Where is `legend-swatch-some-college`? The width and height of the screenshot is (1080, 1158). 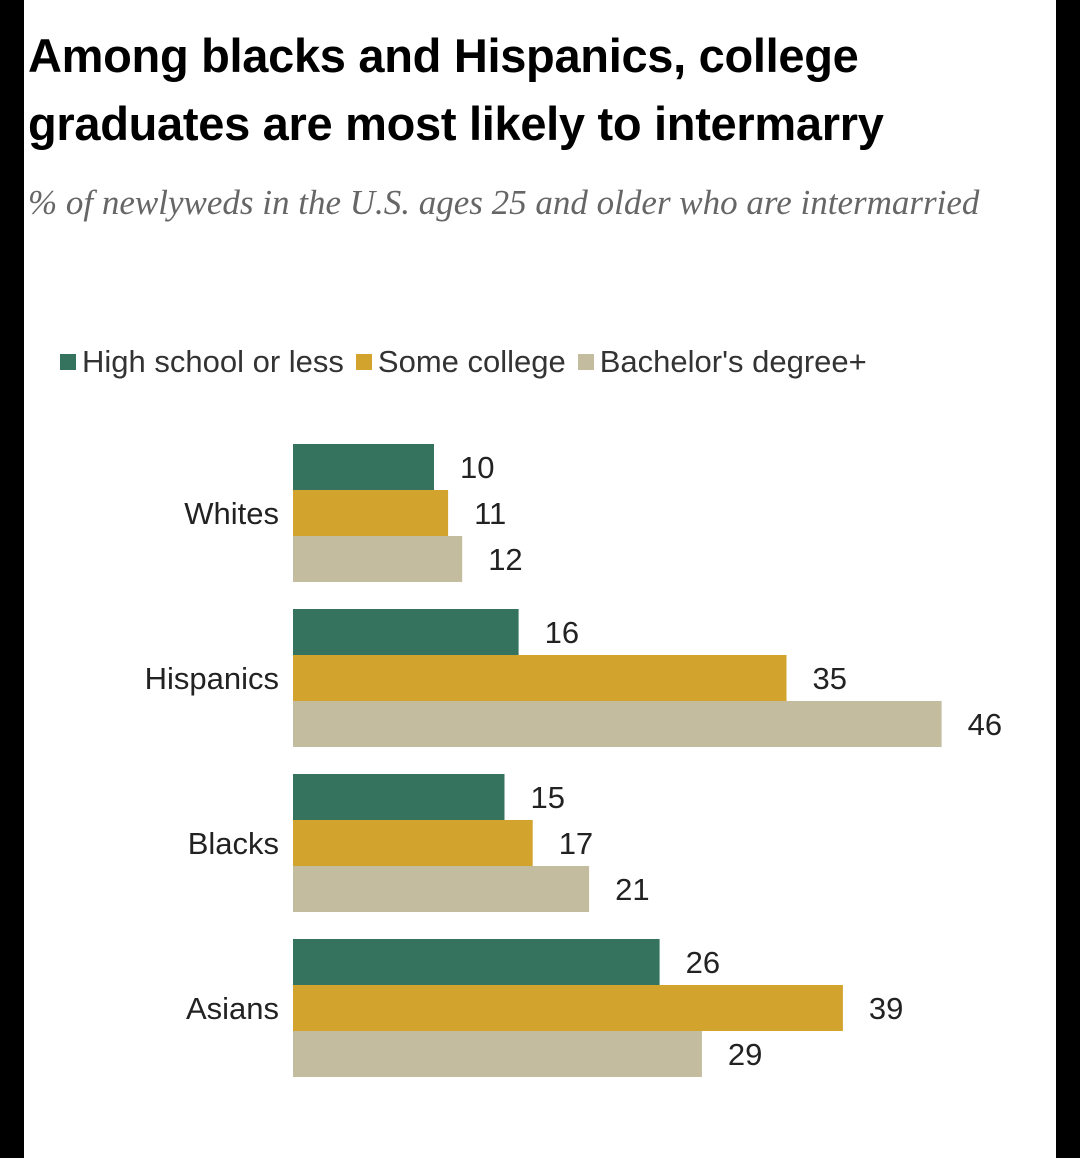
legend-swatch-some-college is located at coordinates (363, 362).